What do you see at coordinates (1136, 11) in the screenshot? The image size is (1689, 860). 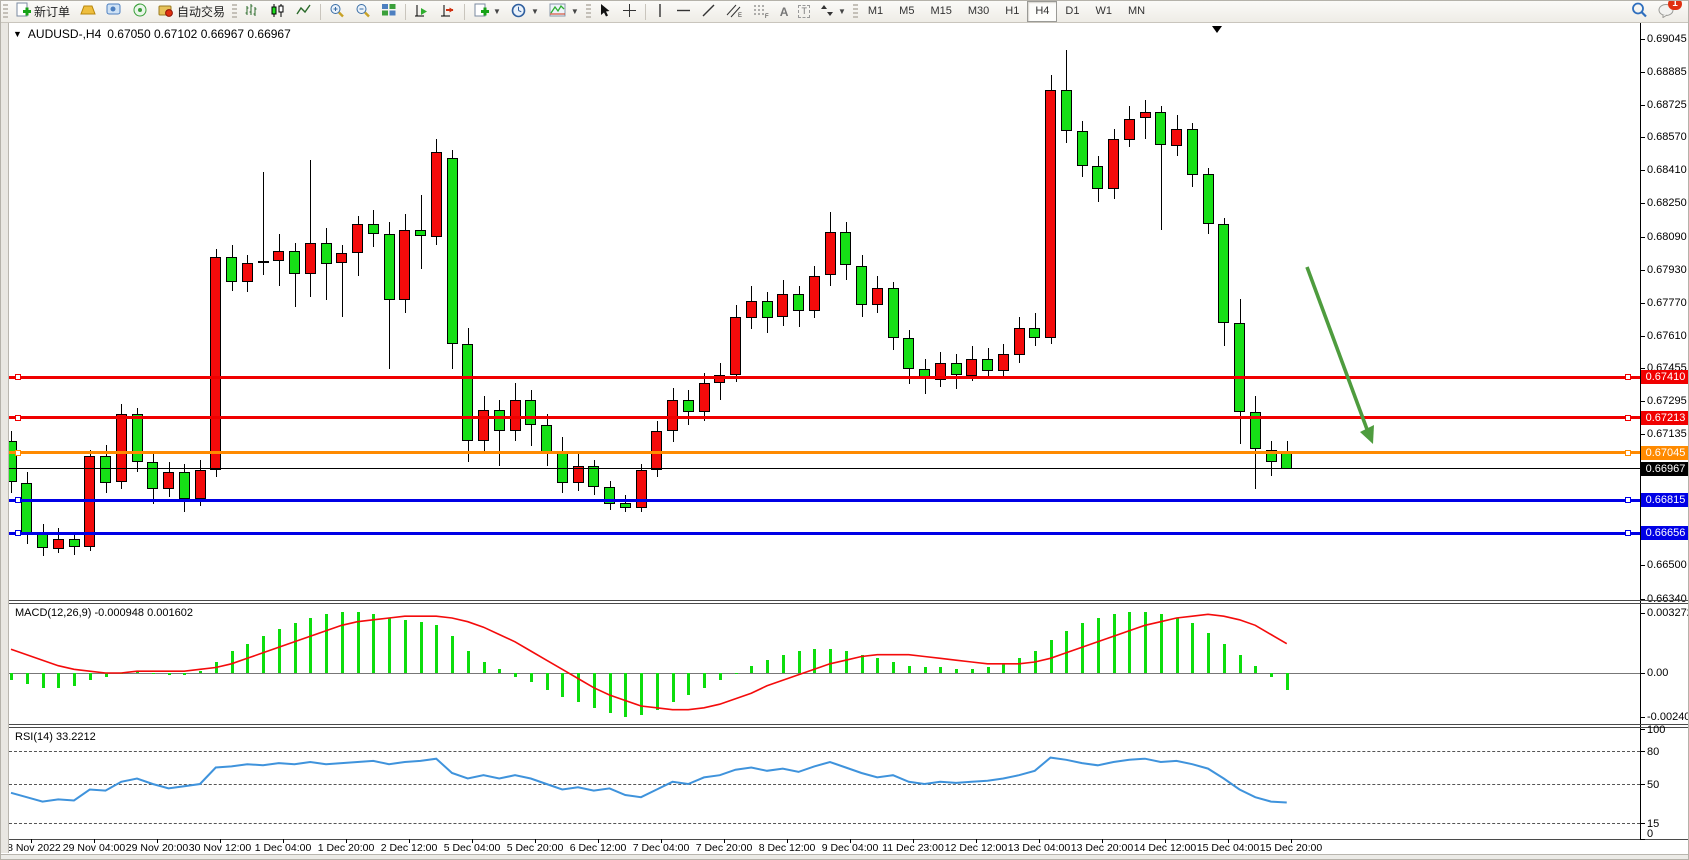 I see `timeframe-mn-button: MN` at bounding box center [1136, 11].